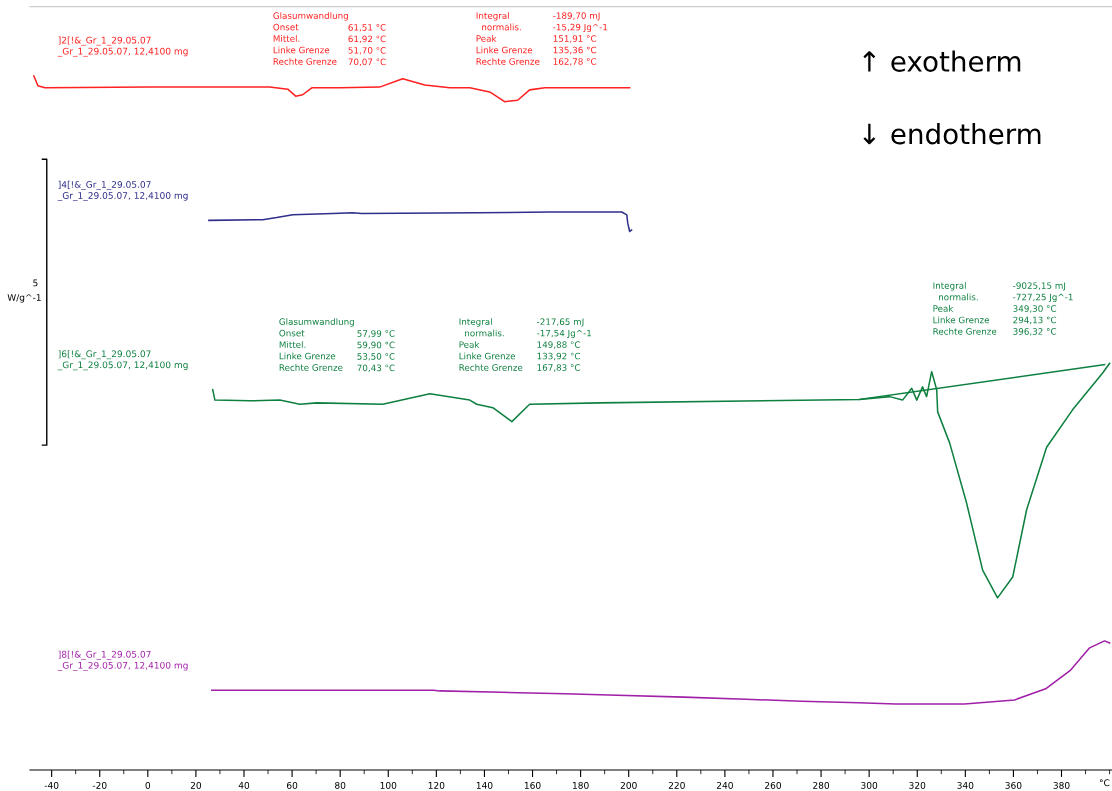 The width and height of the screenshot is (1112, 791). I want to click on text: ]8[!&_Gr_1_29.05.07 _Gr_1_29.05.07, 12,4100 mg, so click(122, 660).